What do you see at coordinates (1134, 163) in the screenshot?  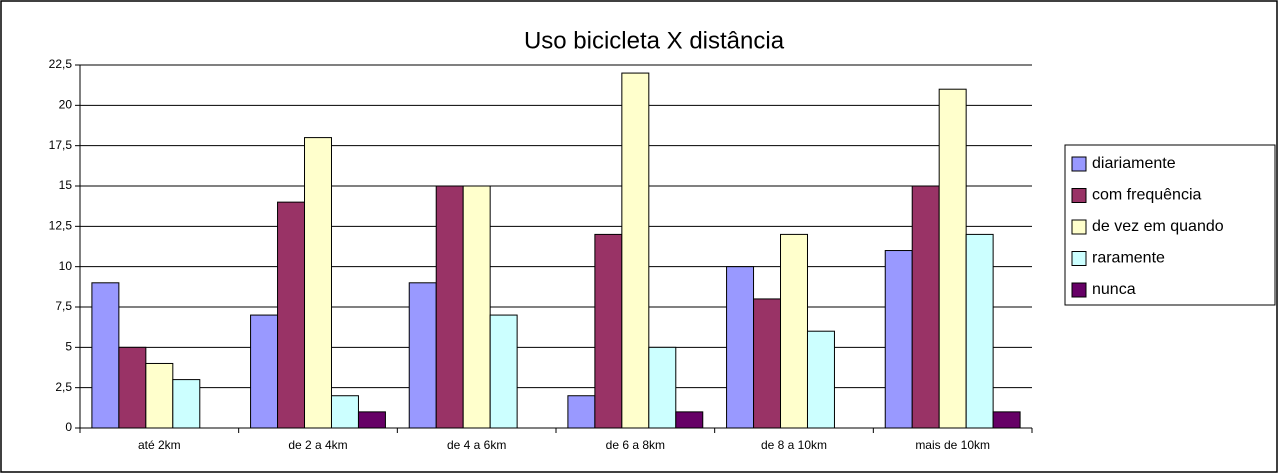 I see `legend-label: diariamente` at bounding box center [1134, 163].